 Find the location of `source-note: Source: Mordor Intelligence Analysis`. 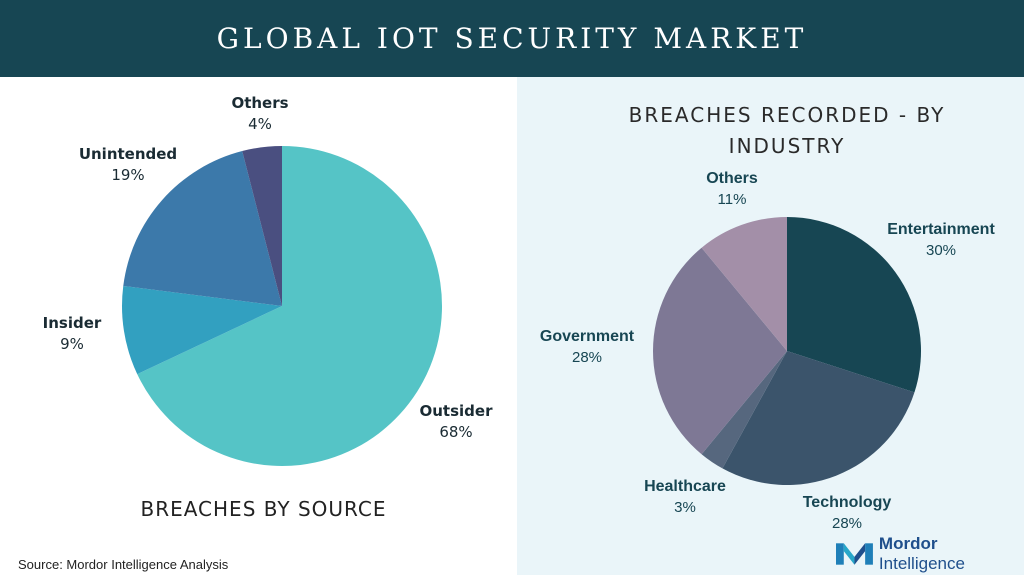

source-note: Source: Mordor Intelligence Analysis is located at coordinates (123, 564).